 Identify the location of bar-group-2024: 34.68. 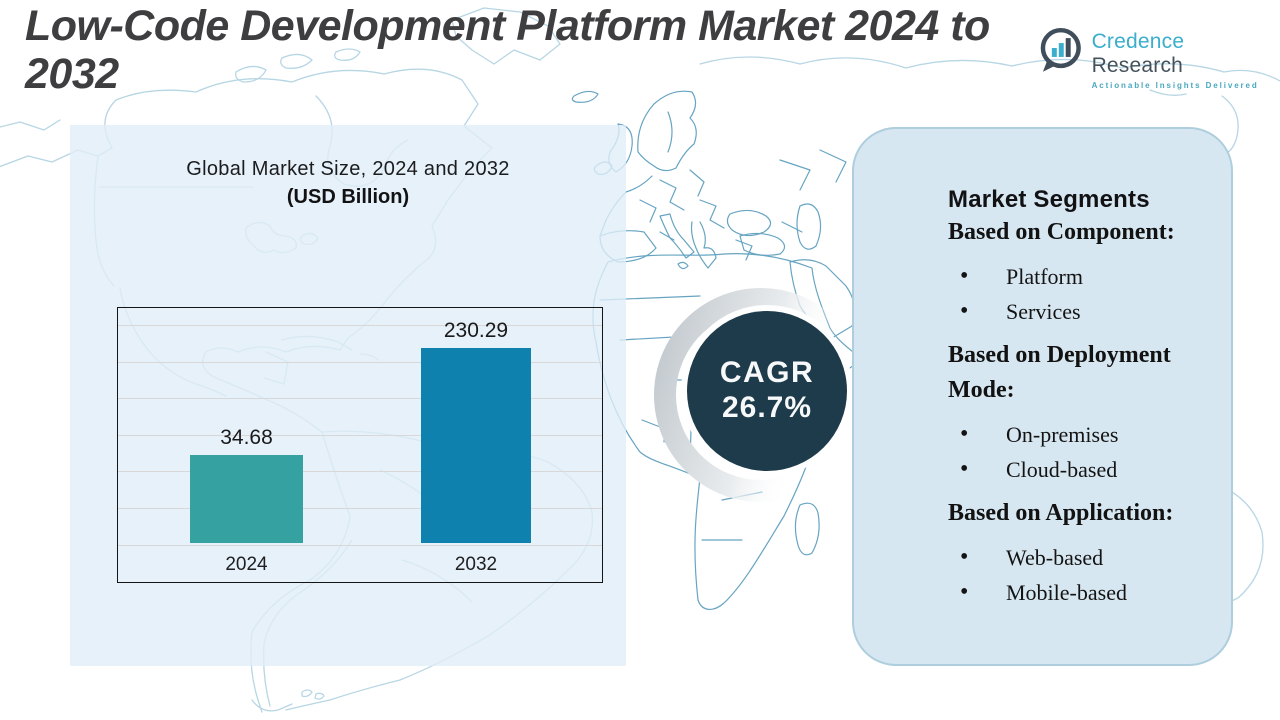
(246, 484).